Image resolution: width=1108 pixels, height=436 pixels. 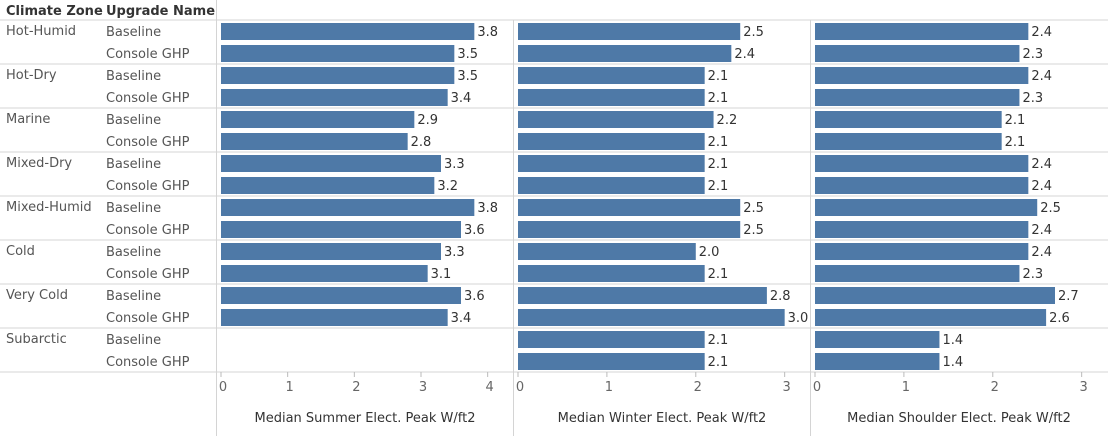 I want to click on x-axis-title: Median Summer Elect. Peak W/ft2, so click(x=365, y=418).